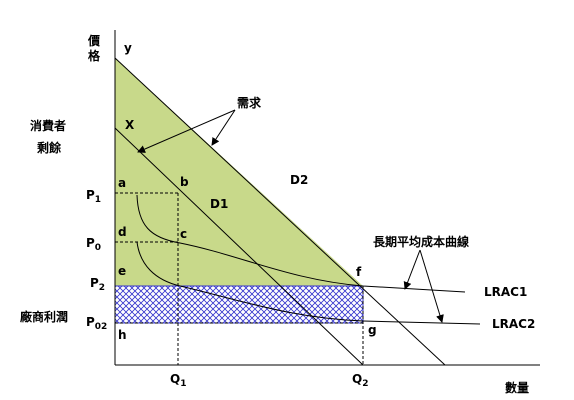 The width and height of the screenshot is (574, 400). Describe the element at coordinates (178, 380) in the screenshot. I see `quantity-label: Q1` at that location.